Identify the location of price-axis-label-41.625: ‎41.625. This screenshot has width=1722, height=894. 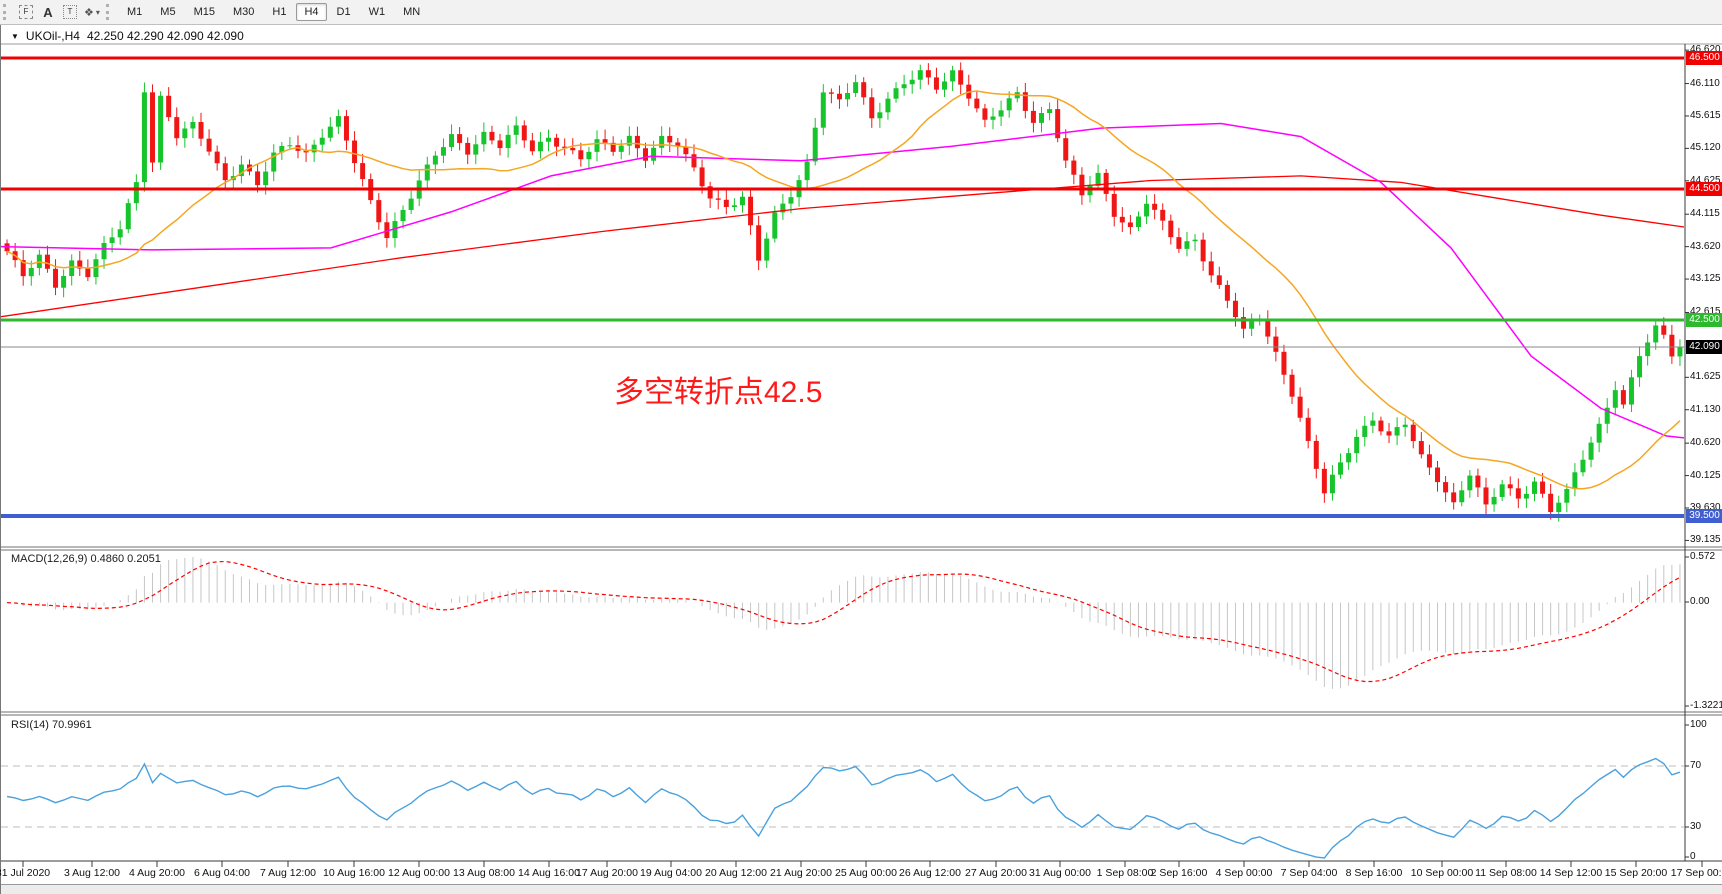
(1705, 377).